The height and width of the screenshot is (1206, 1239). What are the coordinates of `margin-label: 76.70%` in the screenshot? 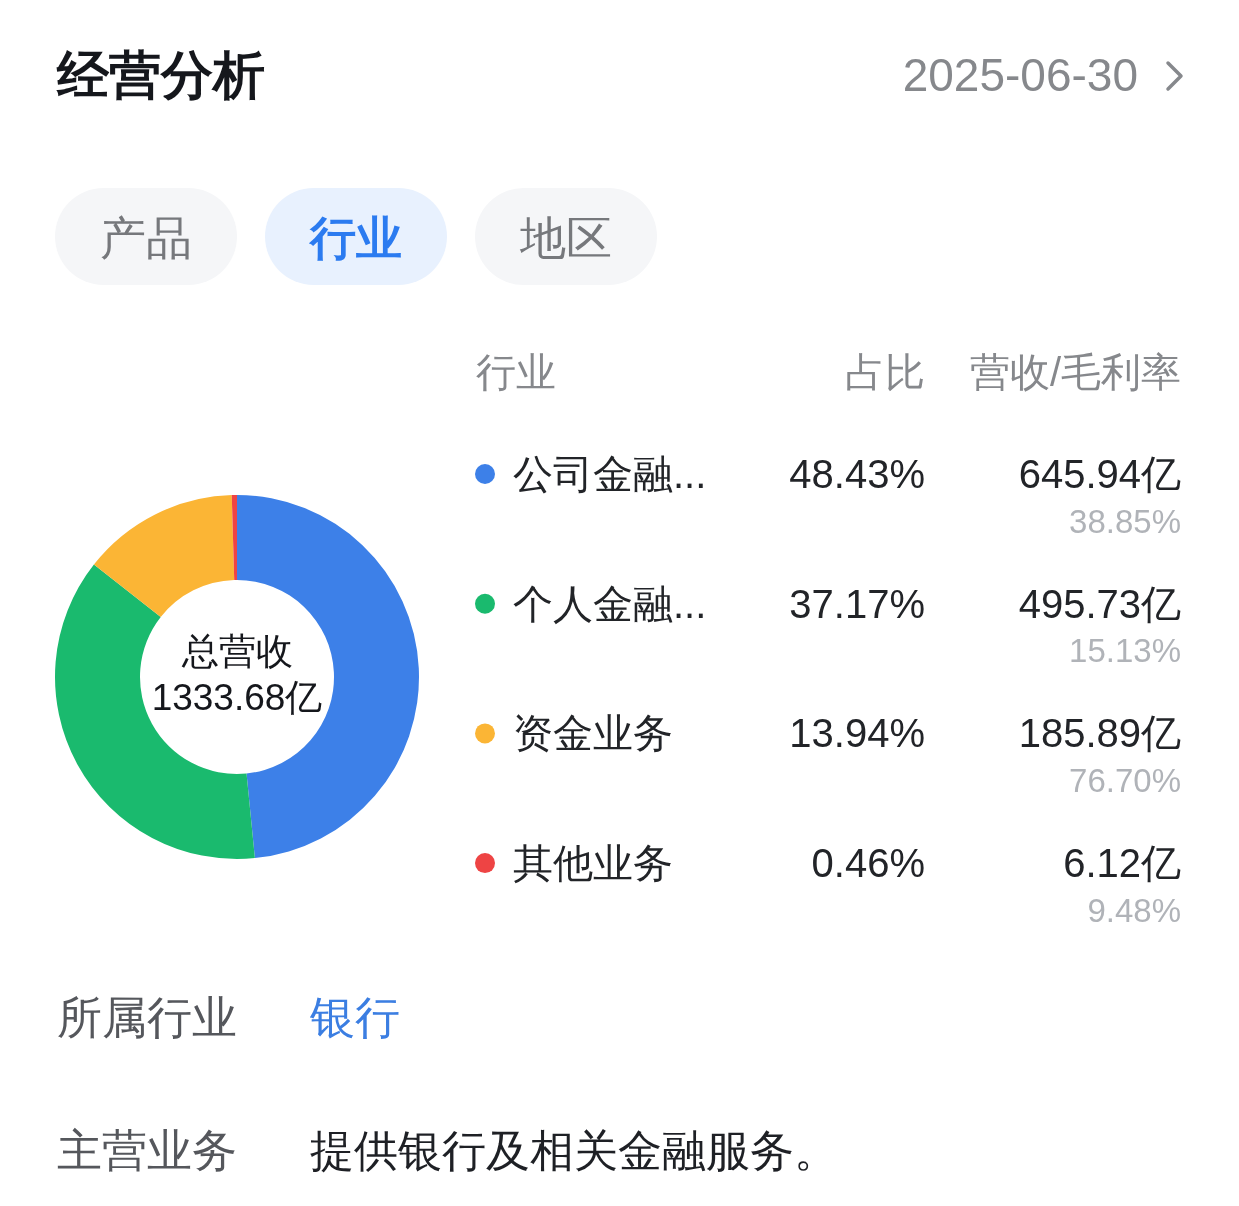 It's located at (1125, 780).